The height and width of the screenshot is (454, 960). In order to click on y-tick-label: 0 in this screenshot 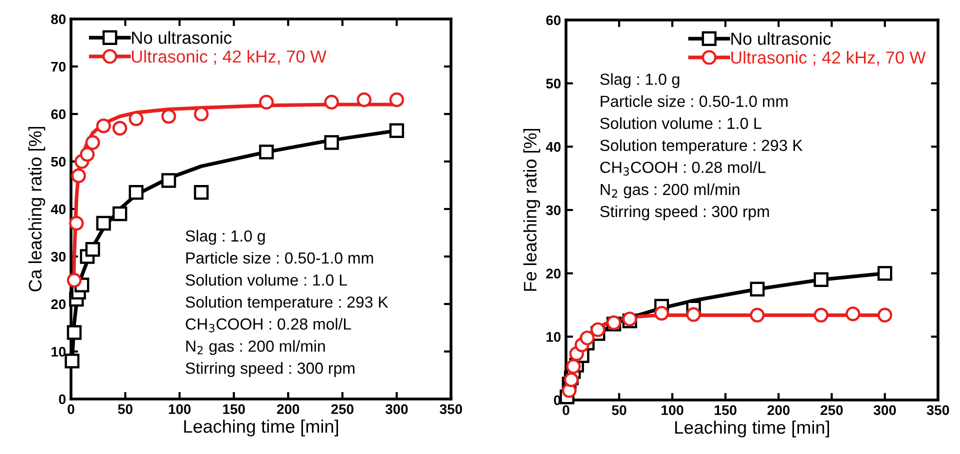, I will do `click(62, 399)`.